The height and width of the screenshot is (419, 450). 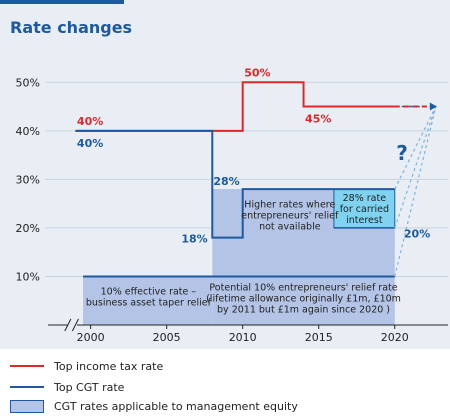 I want to click on area-entrepreneurs-relief, so click(x=303, y=300).